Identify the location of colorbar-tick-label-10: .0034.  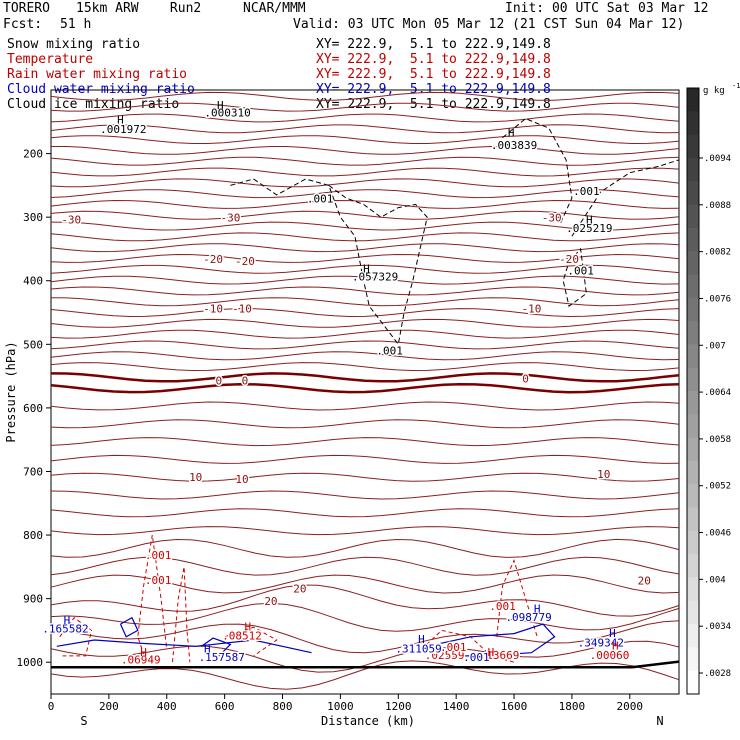
(717, 627).